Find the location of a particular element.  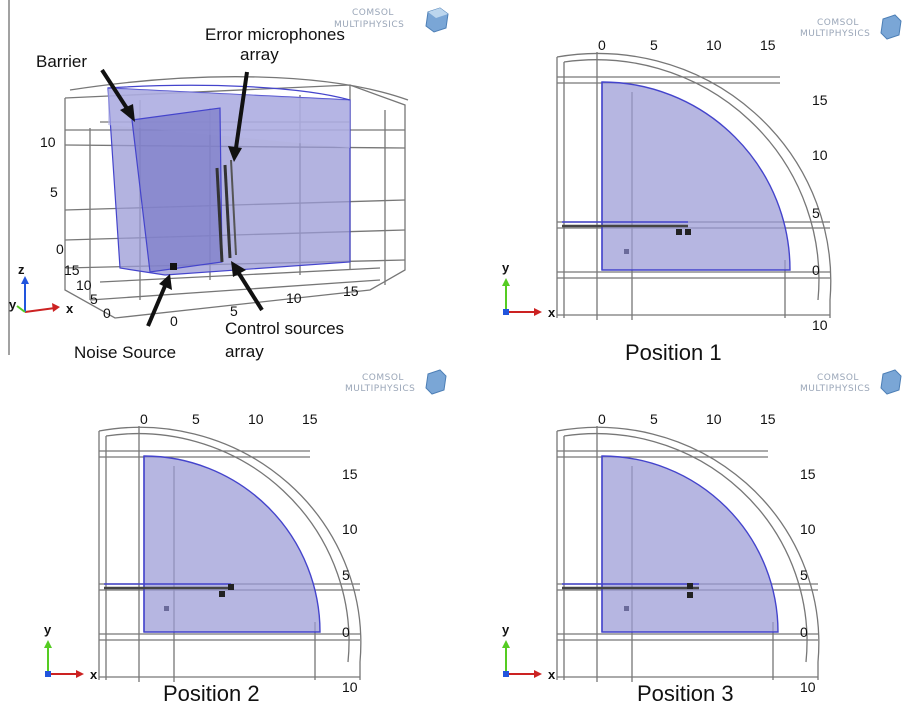

x-tick-0: 0 is located at coordinates (174, 321).